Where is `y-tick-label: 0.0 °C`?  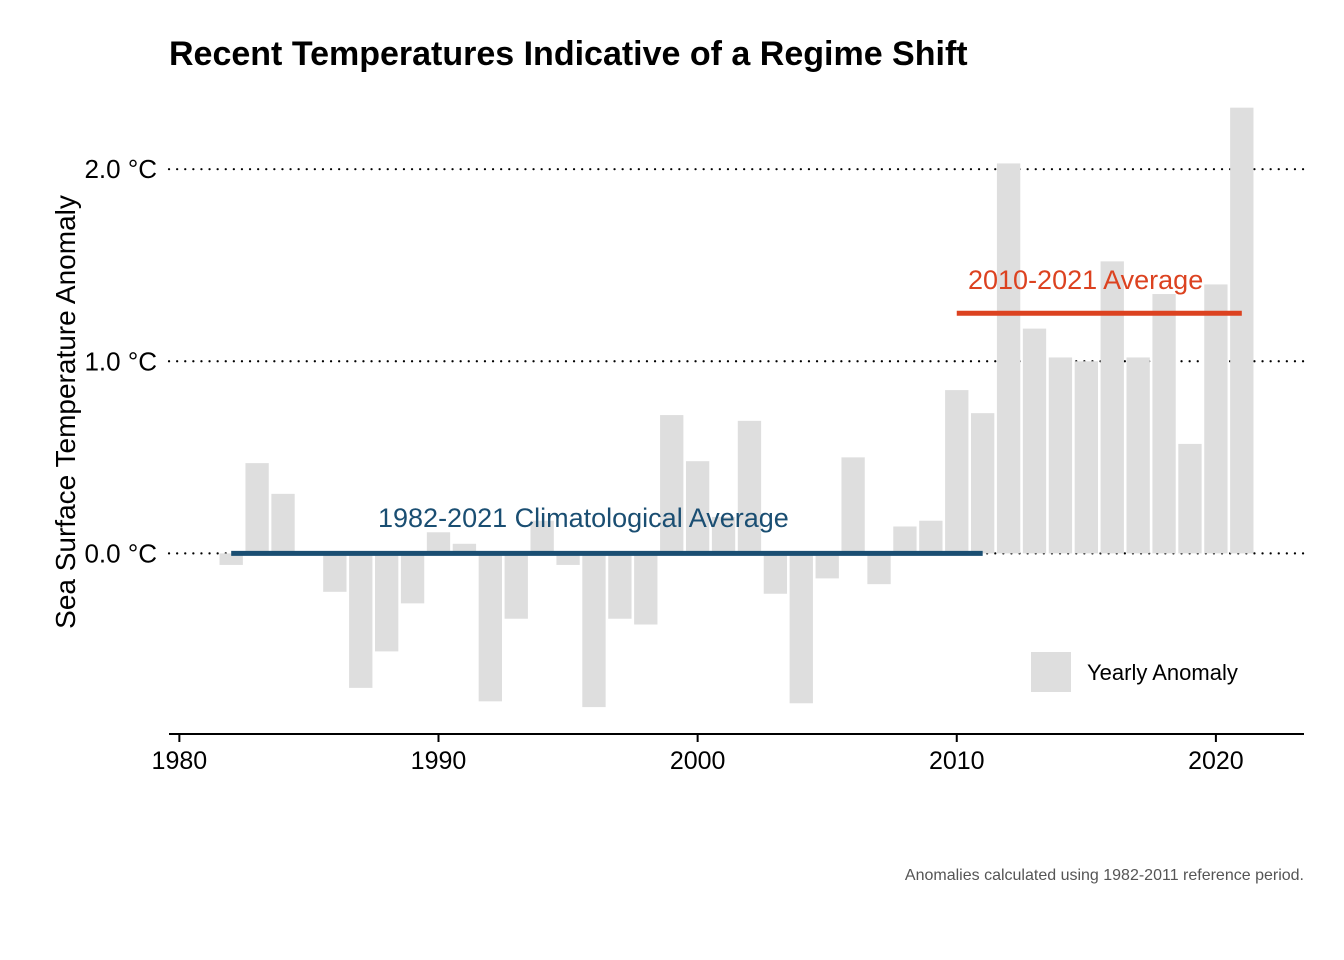 y-tick-label: 0.0 °C is located at coordinates (120, 553).